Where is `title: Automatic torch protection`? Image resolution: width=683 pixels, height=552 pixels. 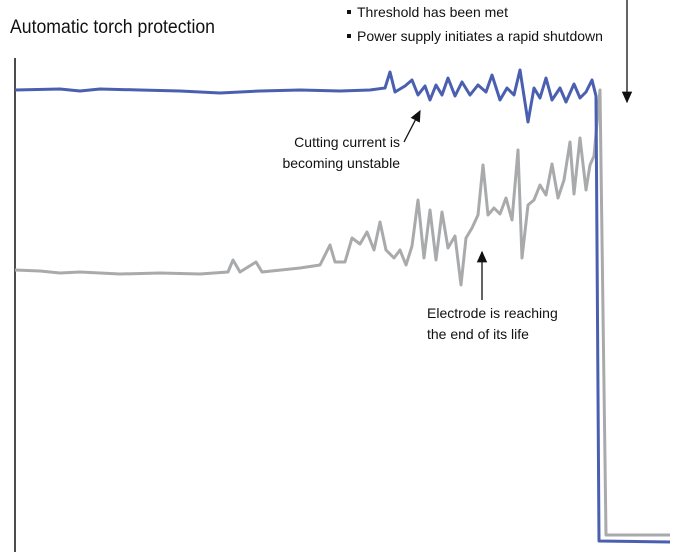 title: Automatic torch protection is located at coordinates (112, 27).